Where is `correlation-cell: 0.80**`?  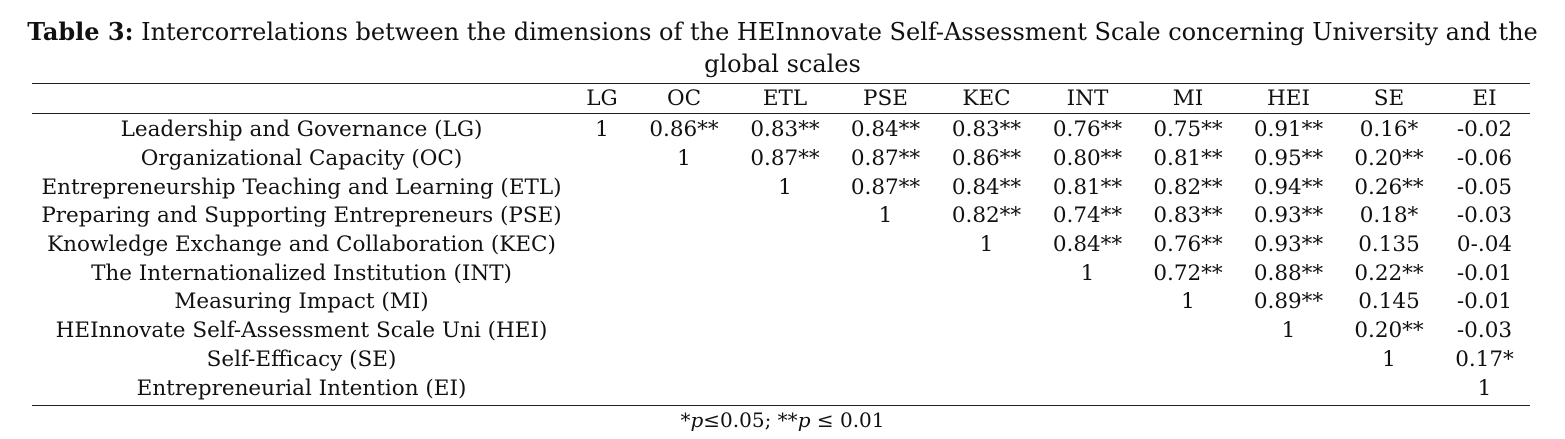
correlation-cell: 0.80** is located at coordinates (1087, 159).